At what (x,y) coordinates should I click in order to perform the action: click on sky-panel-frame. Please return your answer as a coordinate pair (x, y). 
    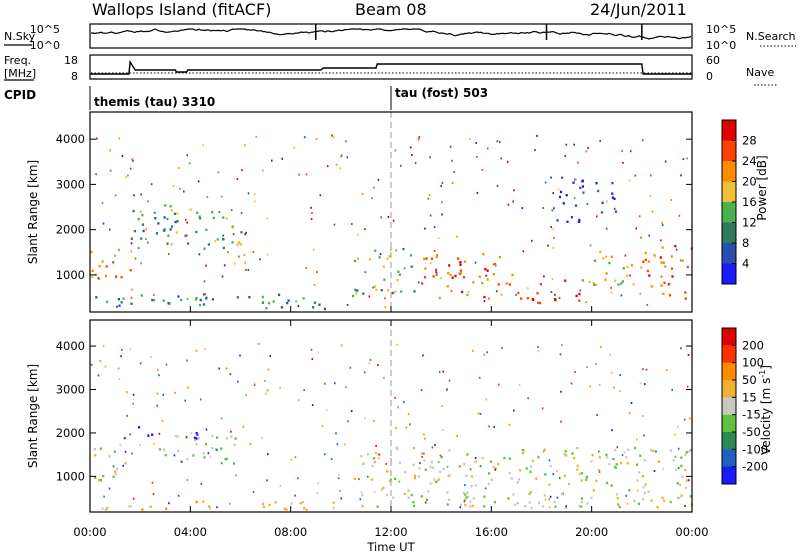
    Looking at the image, I should click on (391, 36).